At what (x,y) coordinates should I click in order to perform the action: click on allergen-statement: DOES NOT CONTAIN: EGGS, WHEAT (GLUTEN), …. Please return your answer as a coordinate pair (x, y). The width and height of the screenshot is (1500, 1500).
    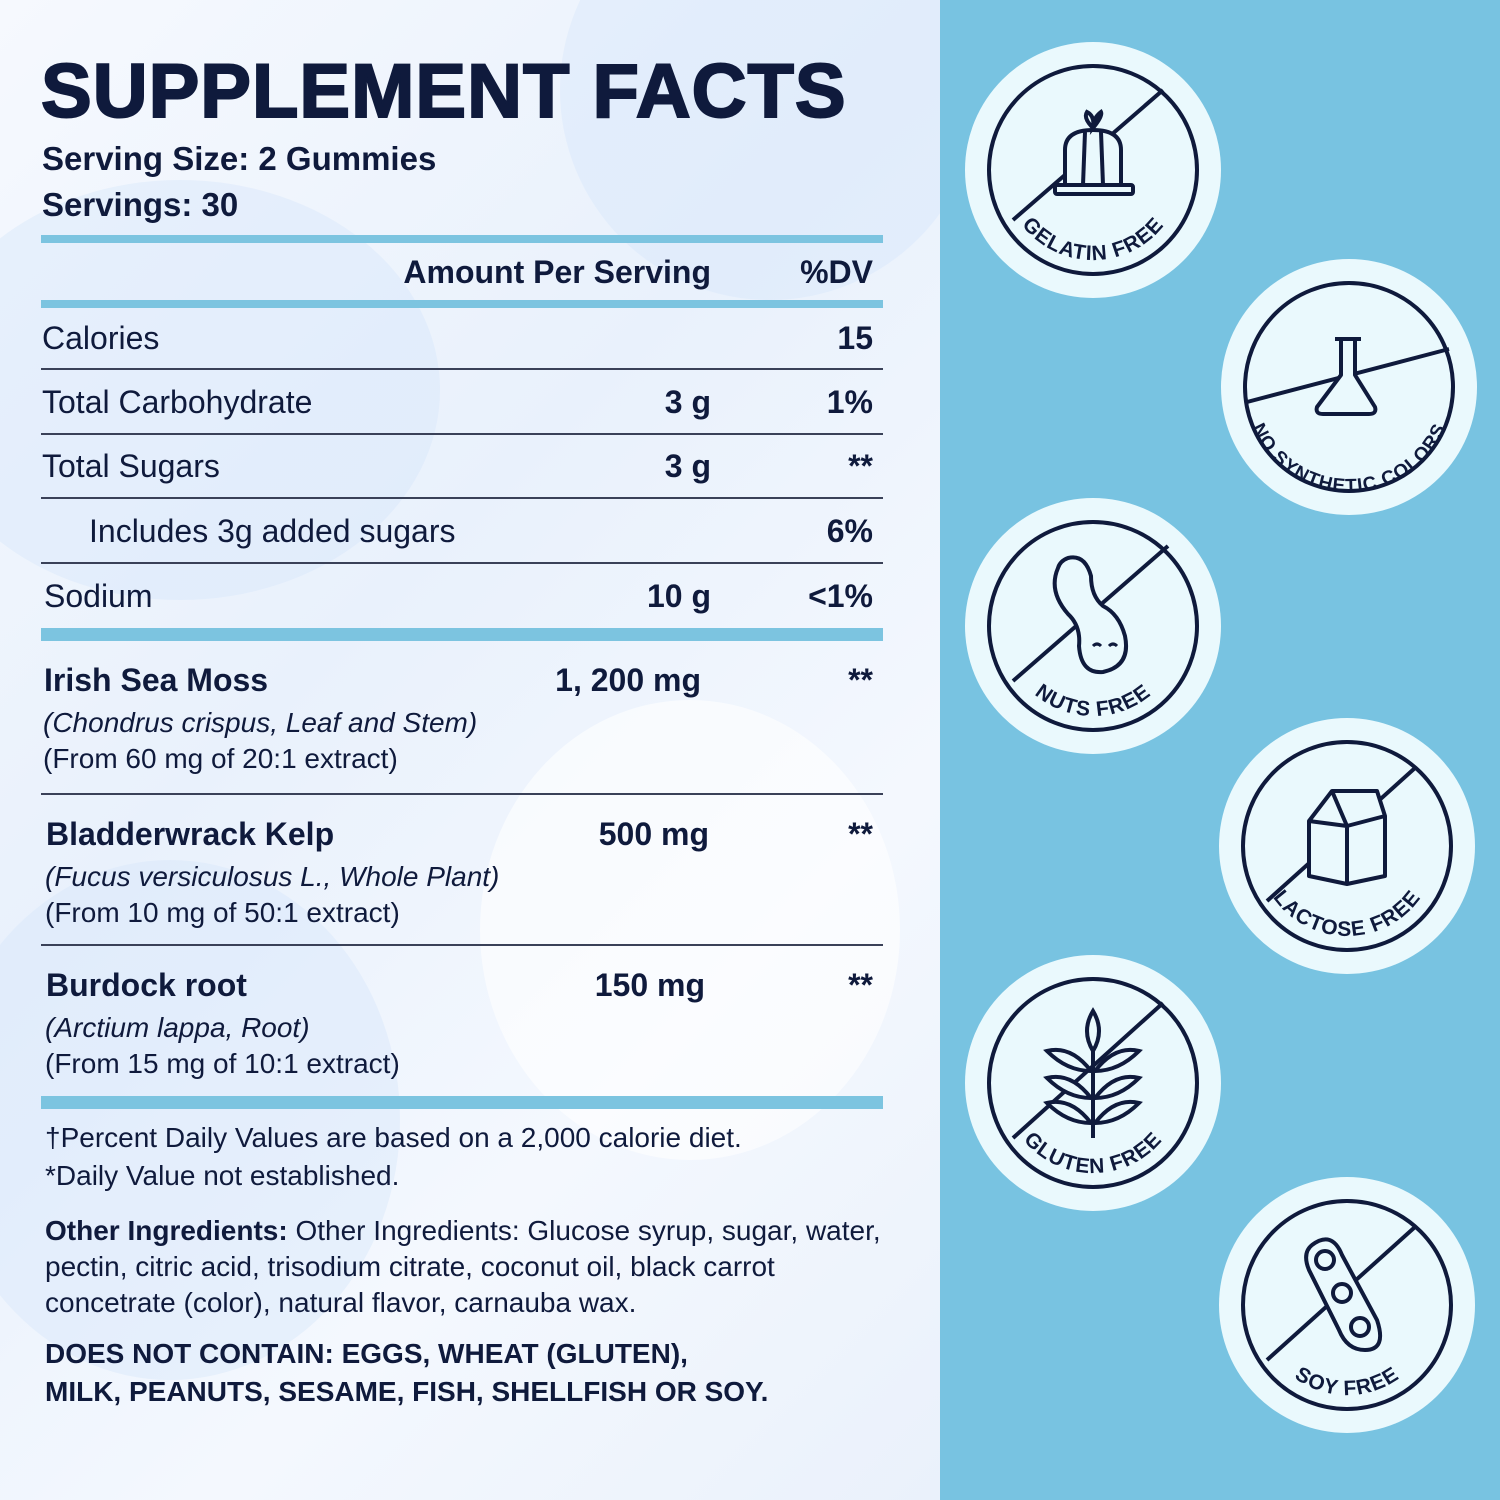
    Looking at the image, I should click on (475, 1373).